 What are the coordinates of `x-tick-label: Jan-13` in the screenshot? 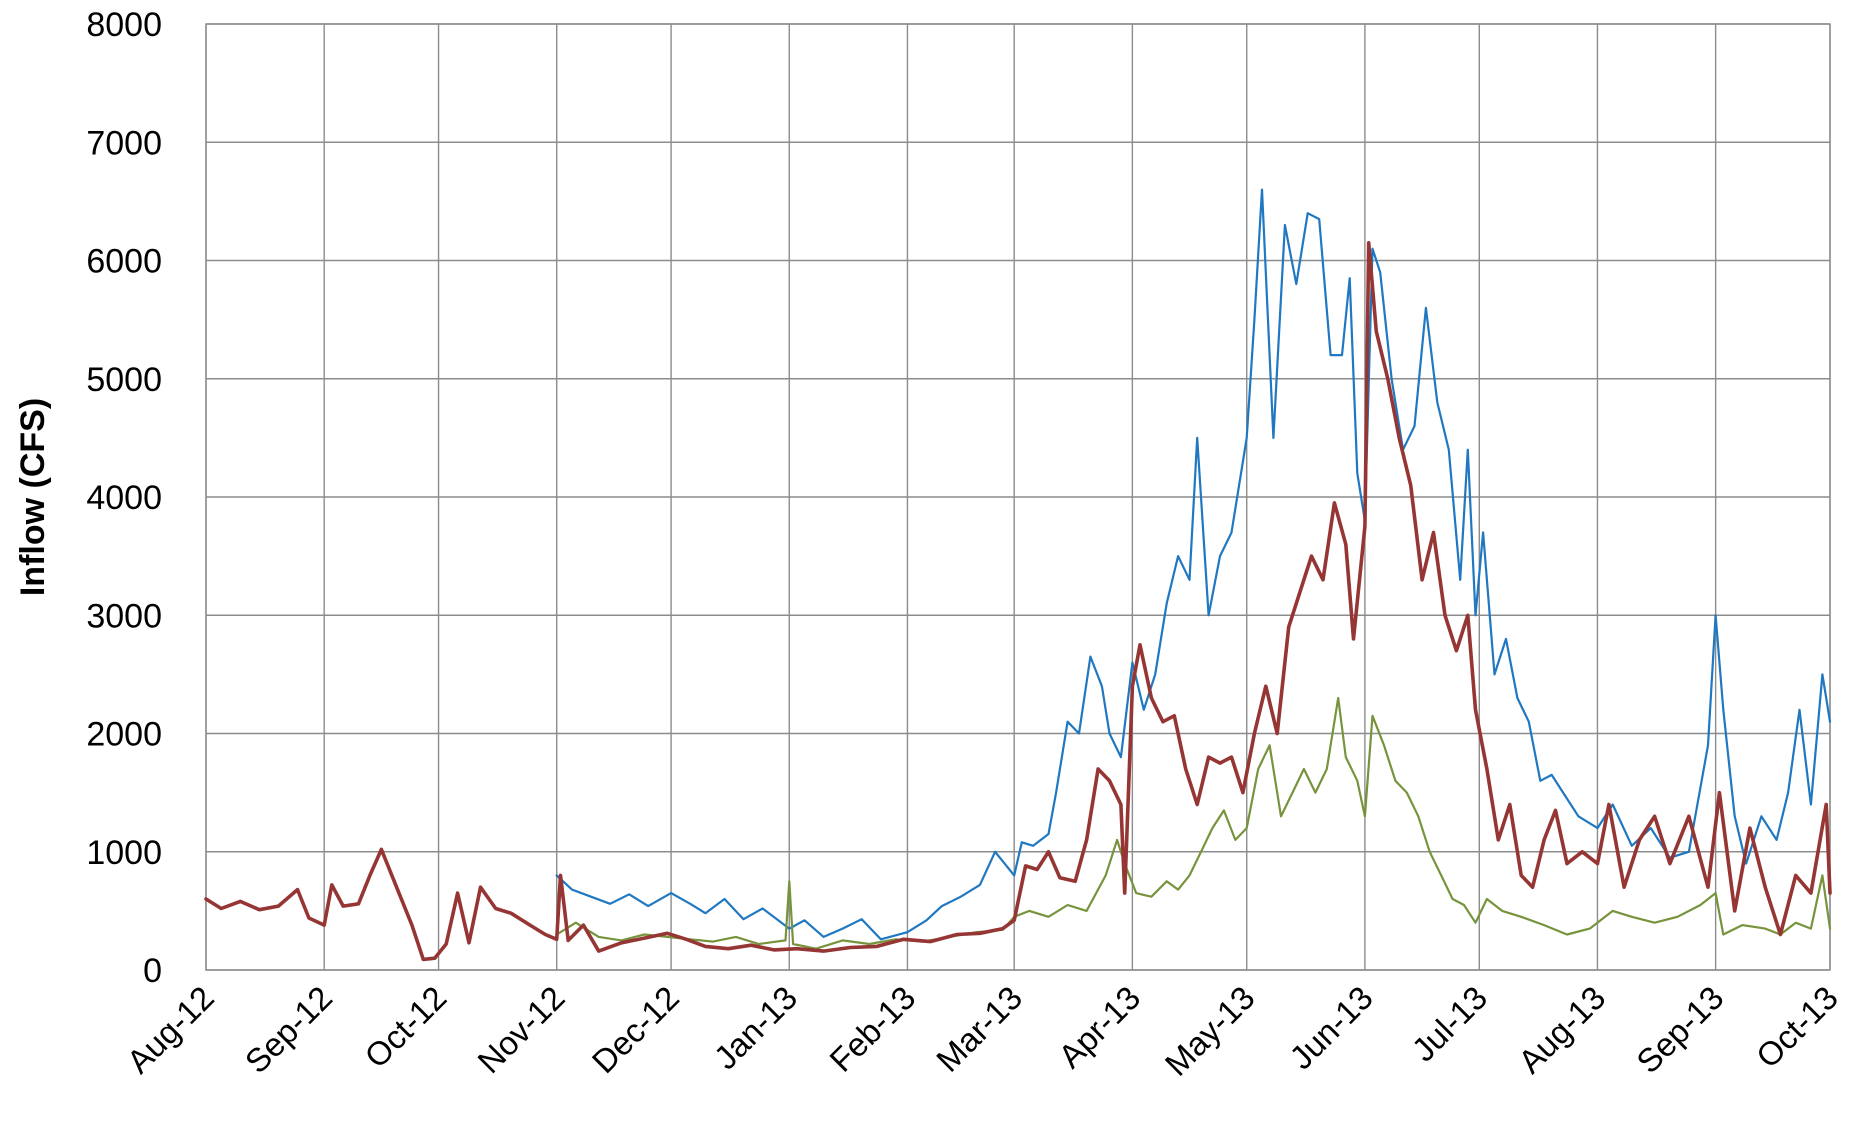 It's located at (756, 1028).